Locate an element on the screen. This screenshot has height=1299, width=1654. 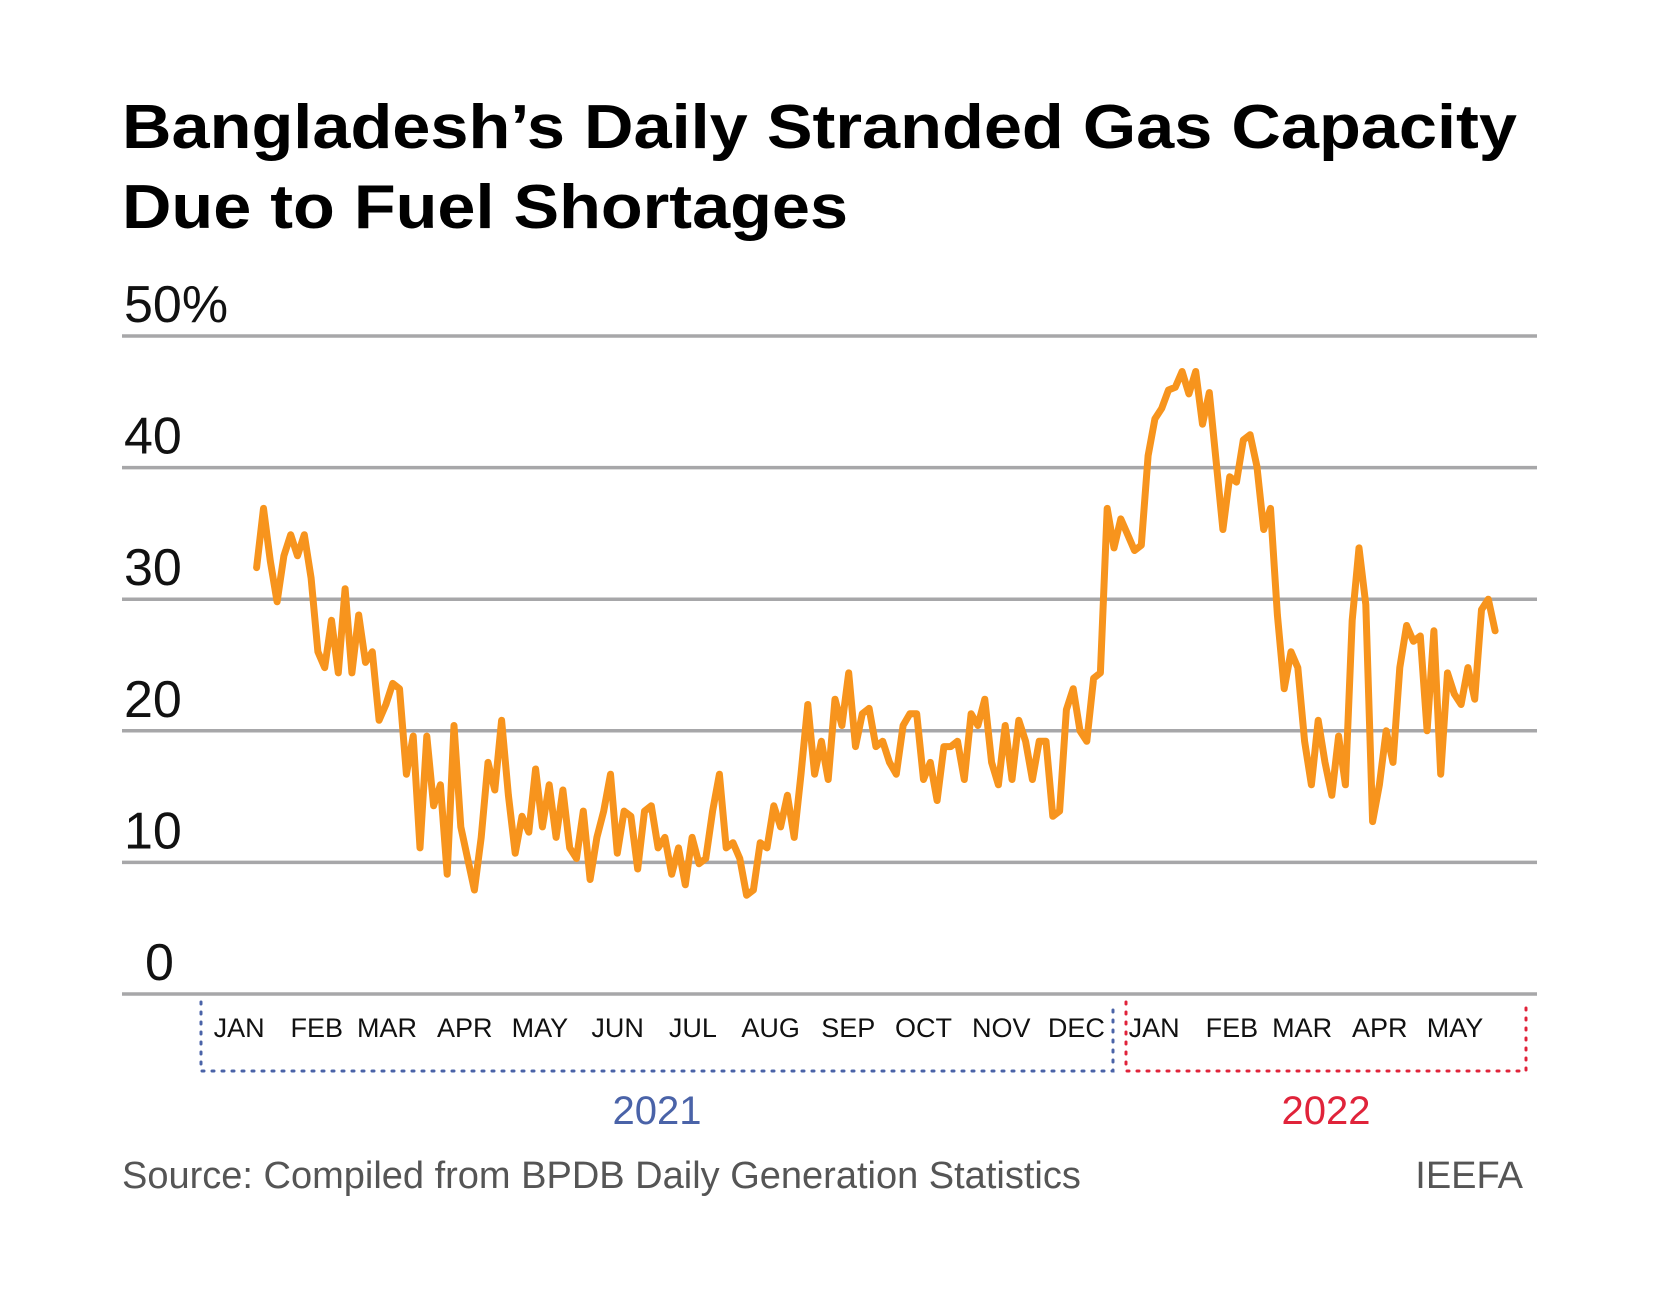
y-tick-label: 0 is located at coordinates (159, 963).